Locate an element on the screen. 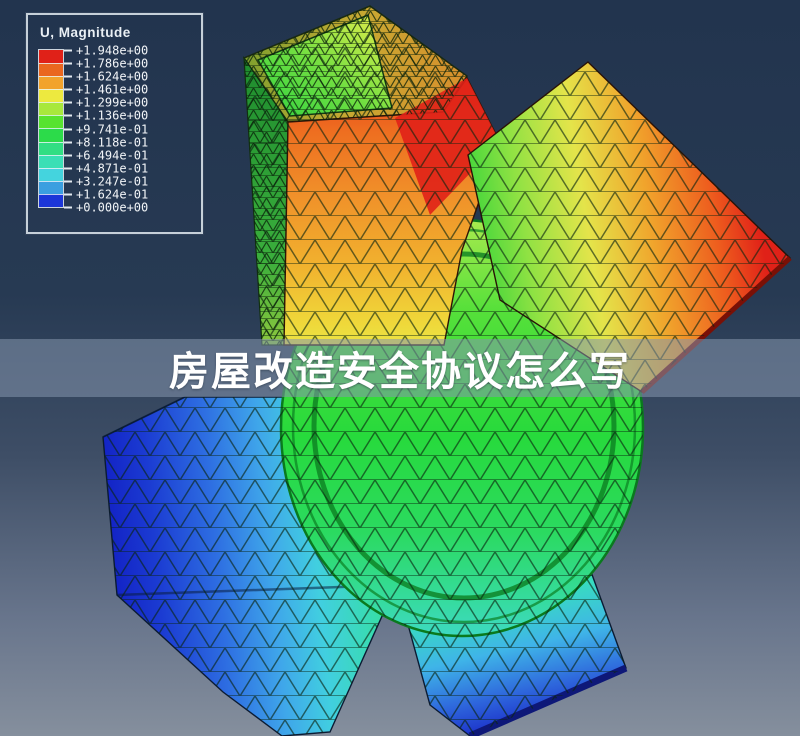 The width and height of the screenshot is (800, 736). legend-tick-value: +1.948e+00 is located at coordinates (112, 50).